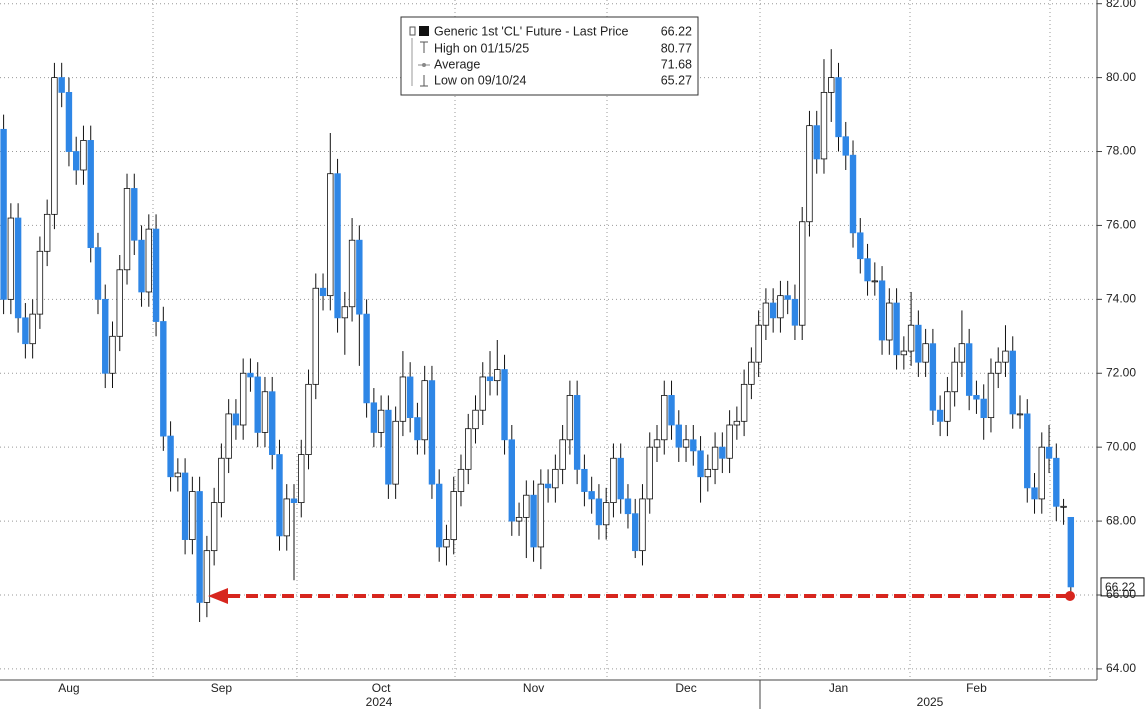 Image resolution: width=1145 pixels, height=709 pixels. What do you see at coordinates (218, 596) in the screenshot?
I see `arrow-head` at bounding box center [218, 596].